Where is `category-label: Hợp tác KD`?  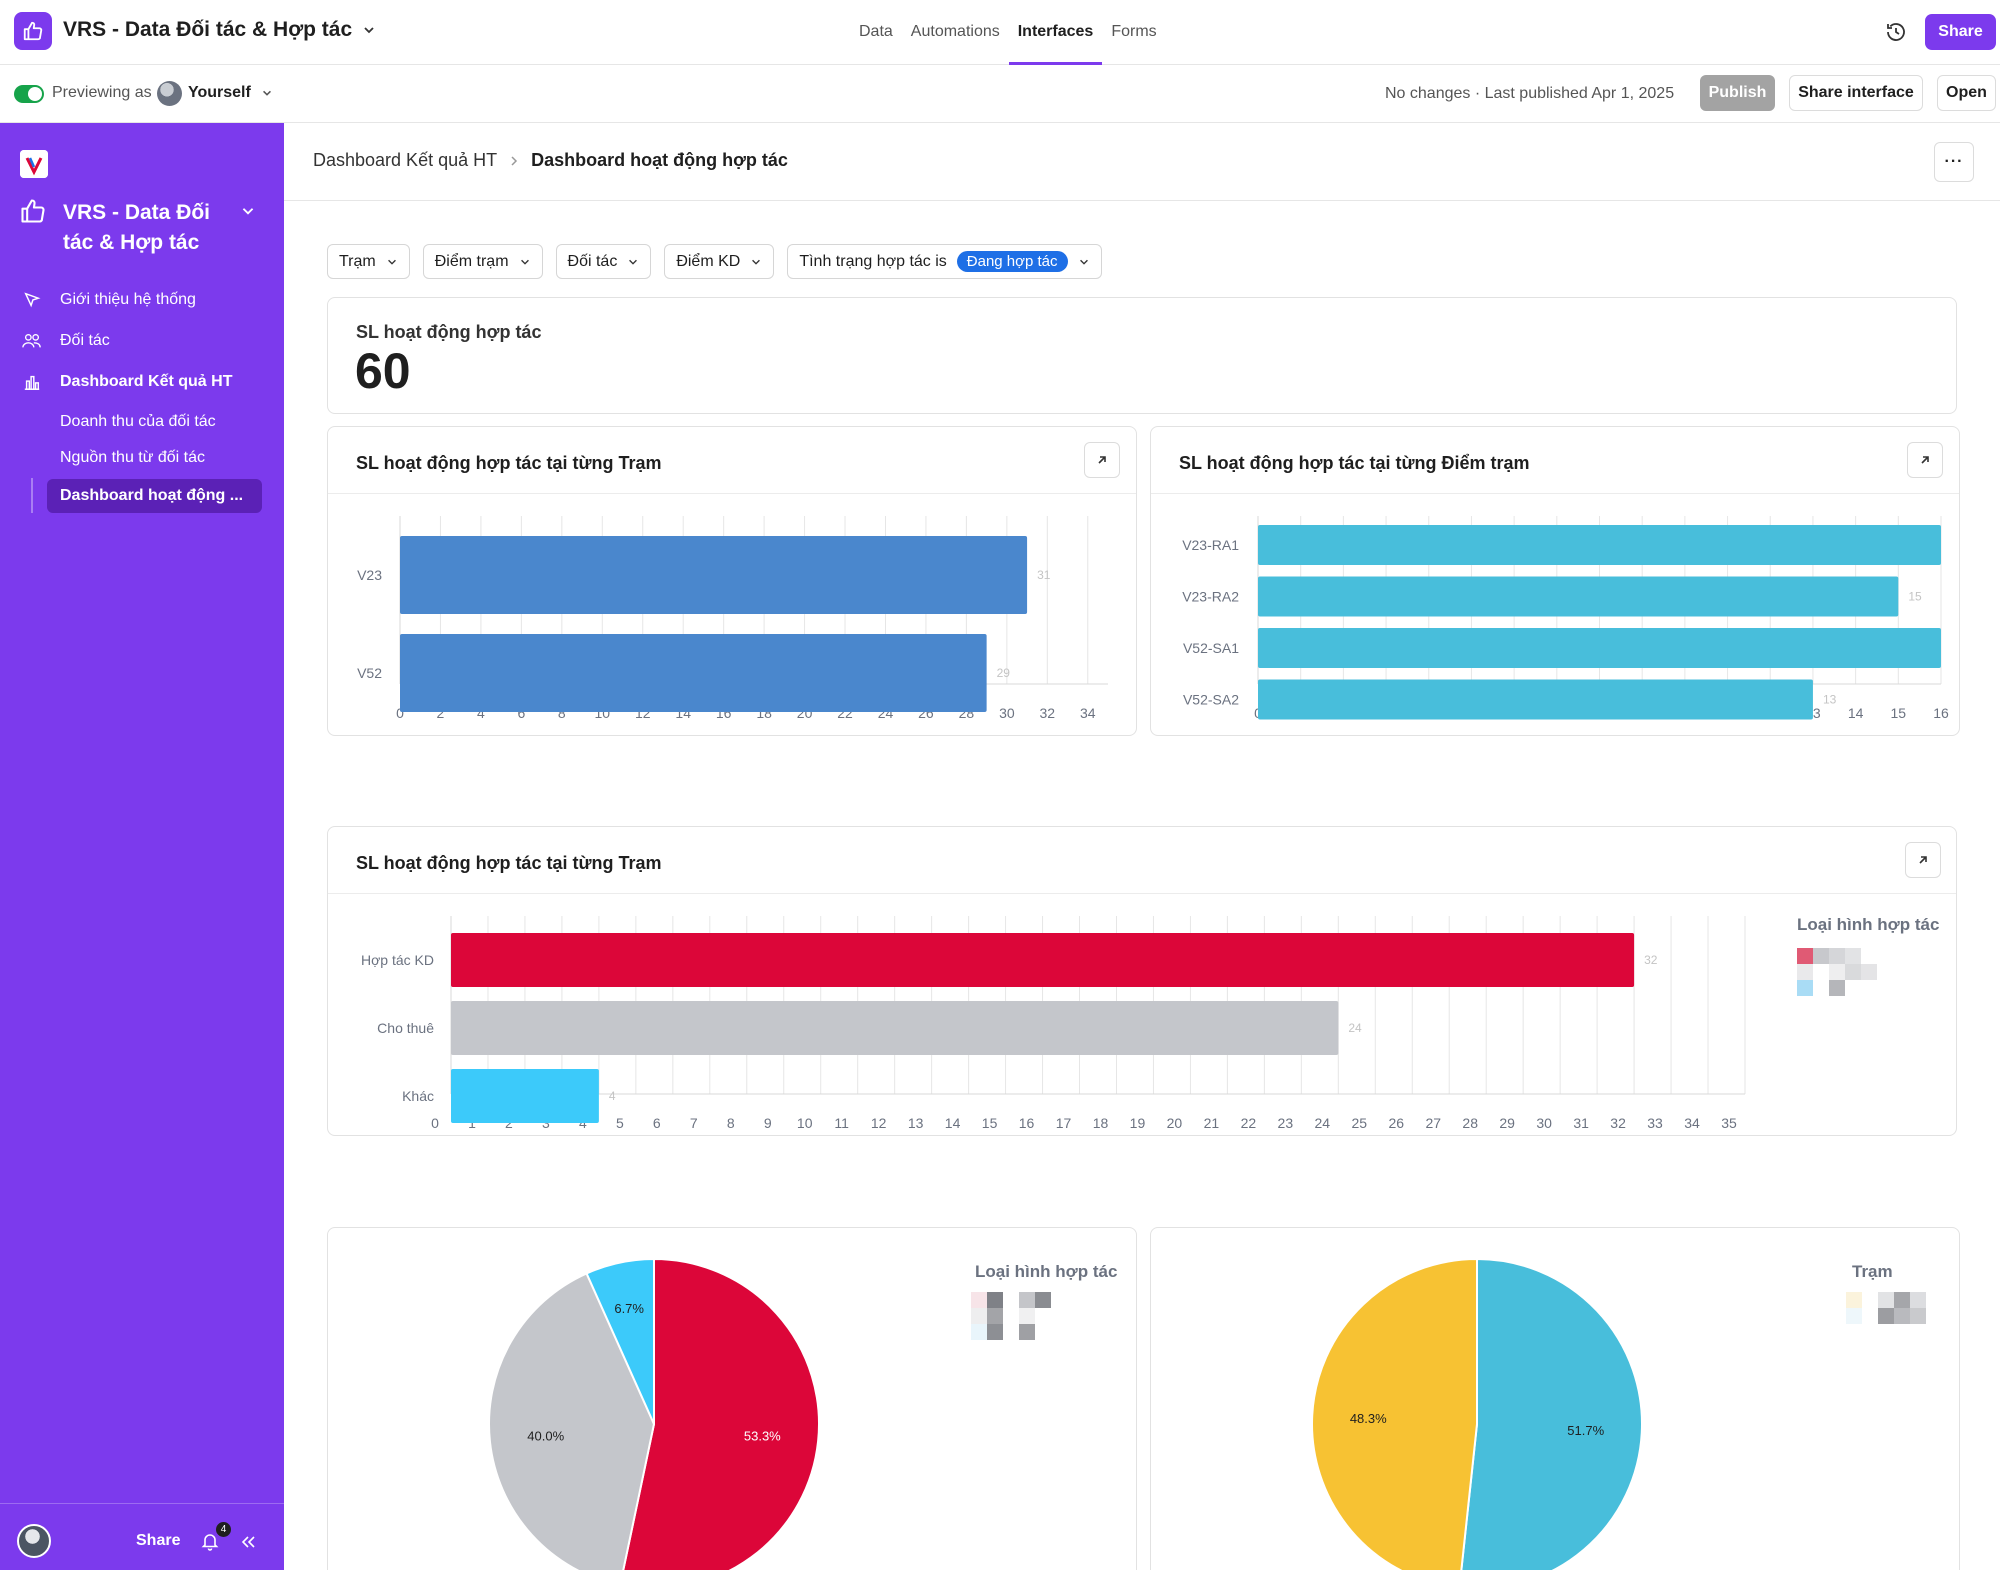 category-label: Hợp tác KD is located at coordinates (397, 960).